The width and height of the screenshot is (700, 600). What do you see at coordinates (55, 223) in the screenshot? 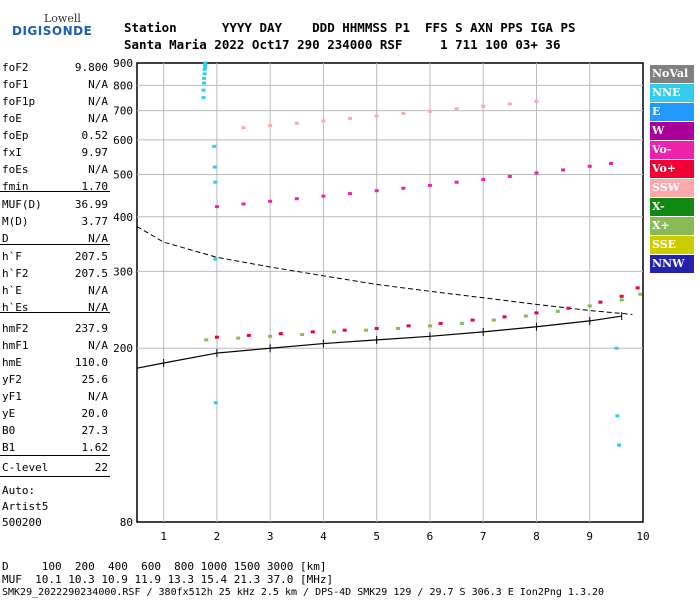
I see `param-row: M(D) 3.77` at bounding box center [55, 223].